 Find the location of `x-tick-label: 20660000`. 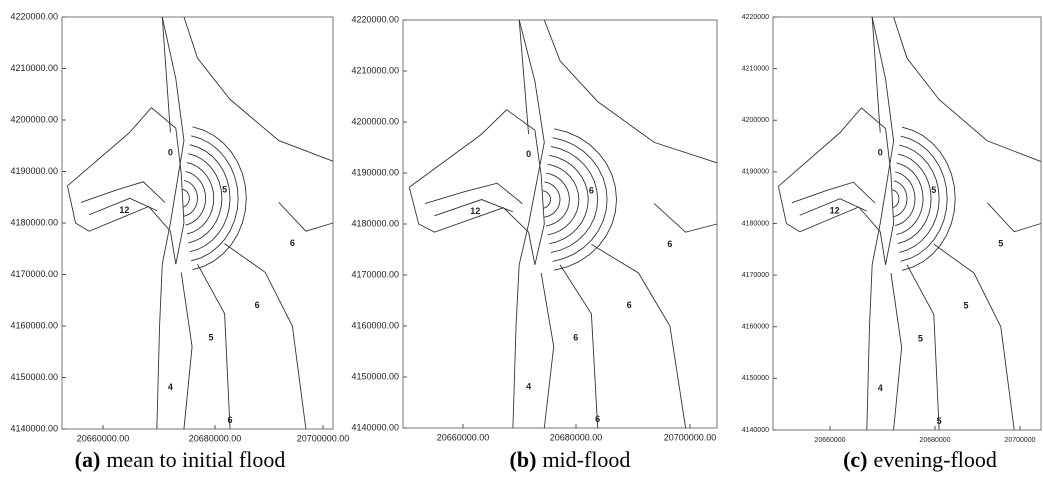

x-tick-label: 20660000 is located at coordinates (829, 440).